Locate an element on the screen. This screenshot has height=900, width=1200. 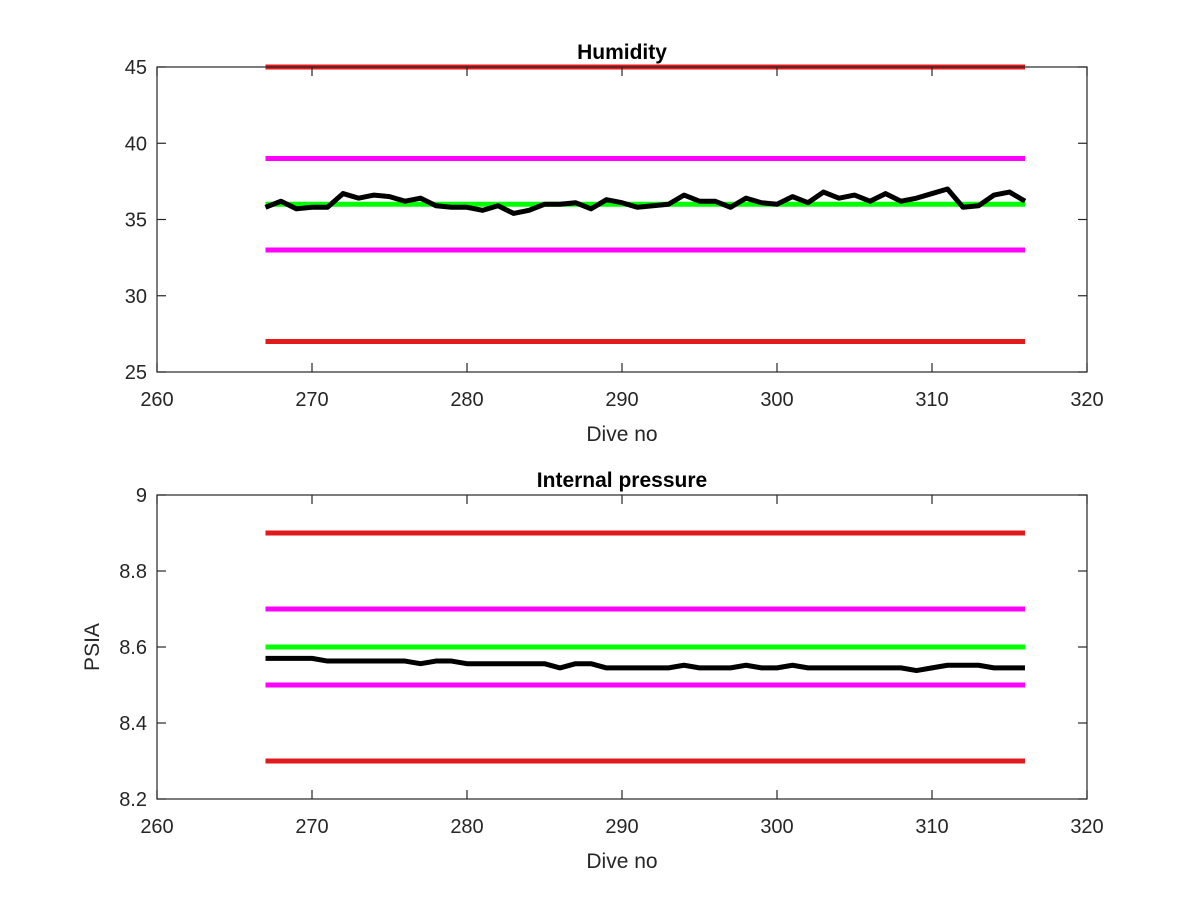
y-tick-label: 30 is located at coordinates (136, 297).